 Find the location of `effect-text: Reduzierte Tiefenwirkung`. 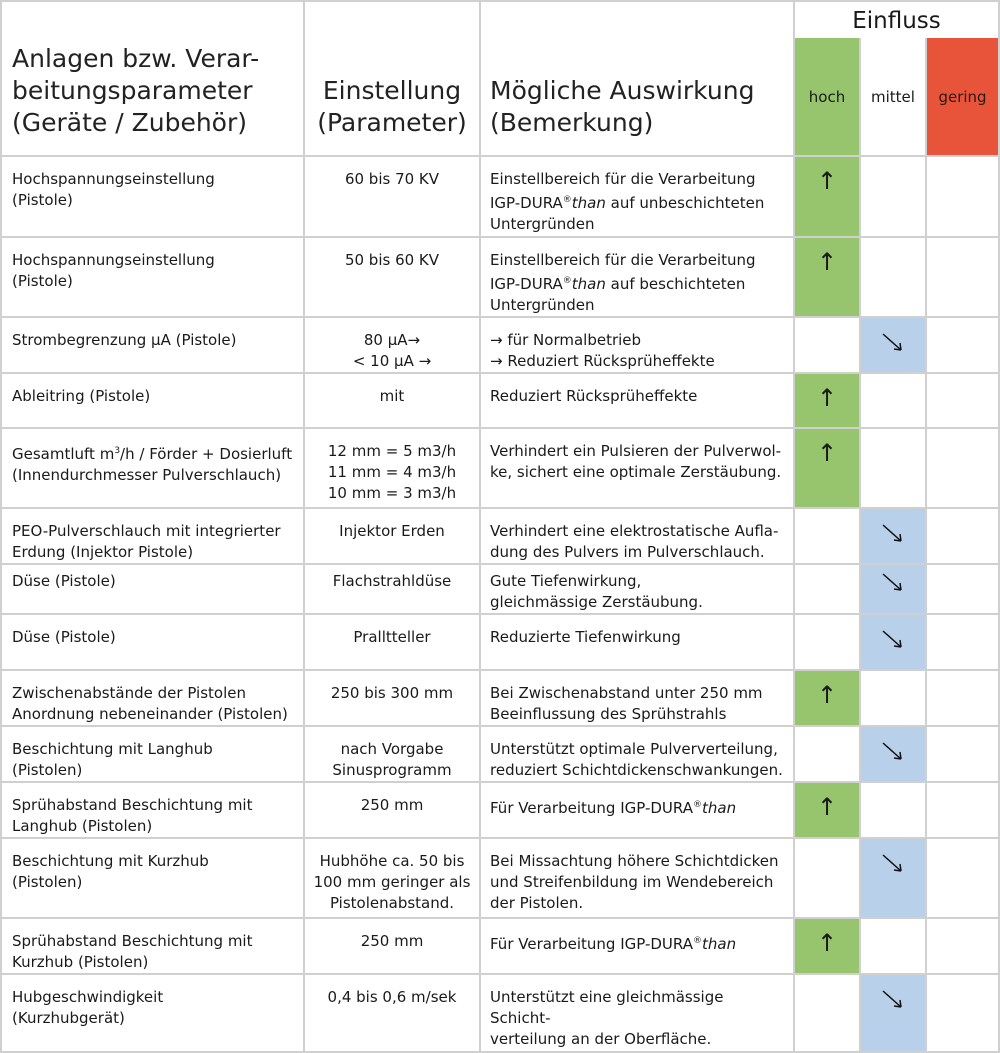

effect-text: Reduzierte Tiefenwirkung is located at coordinates (585, 637).